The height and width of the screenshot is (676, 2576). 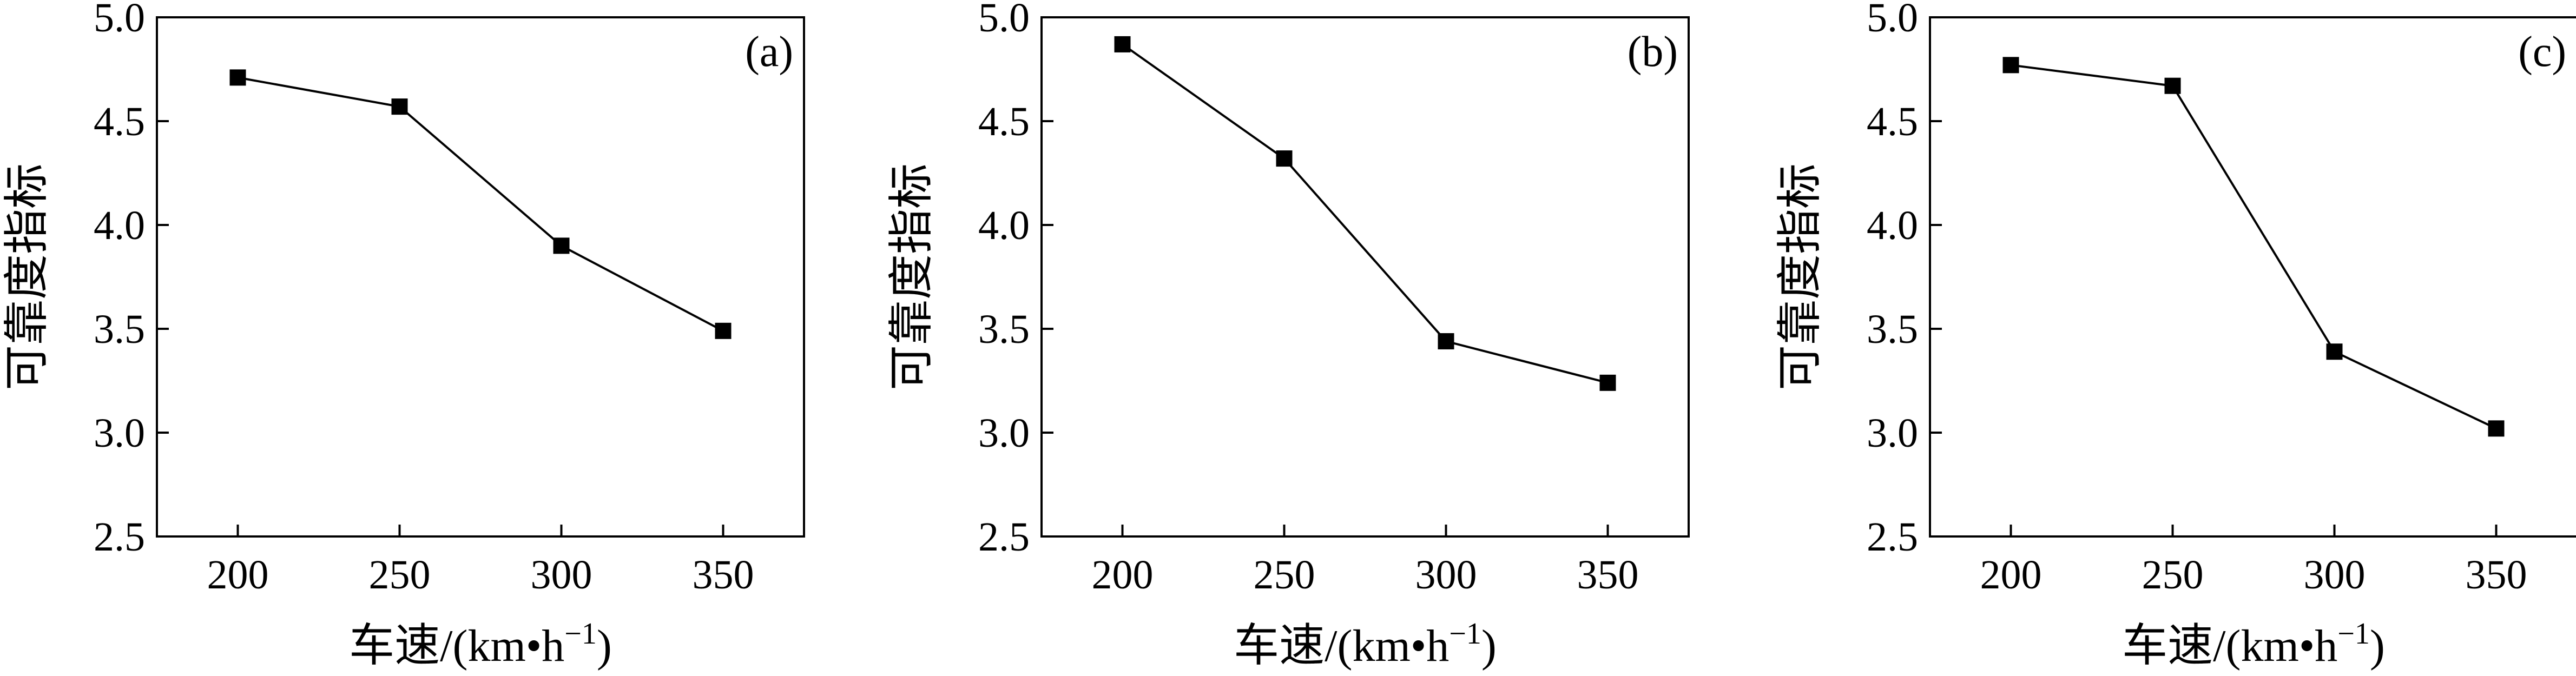 I want to click on y-tick-label-2-4: 4.5, so click(x=1892, y=121).